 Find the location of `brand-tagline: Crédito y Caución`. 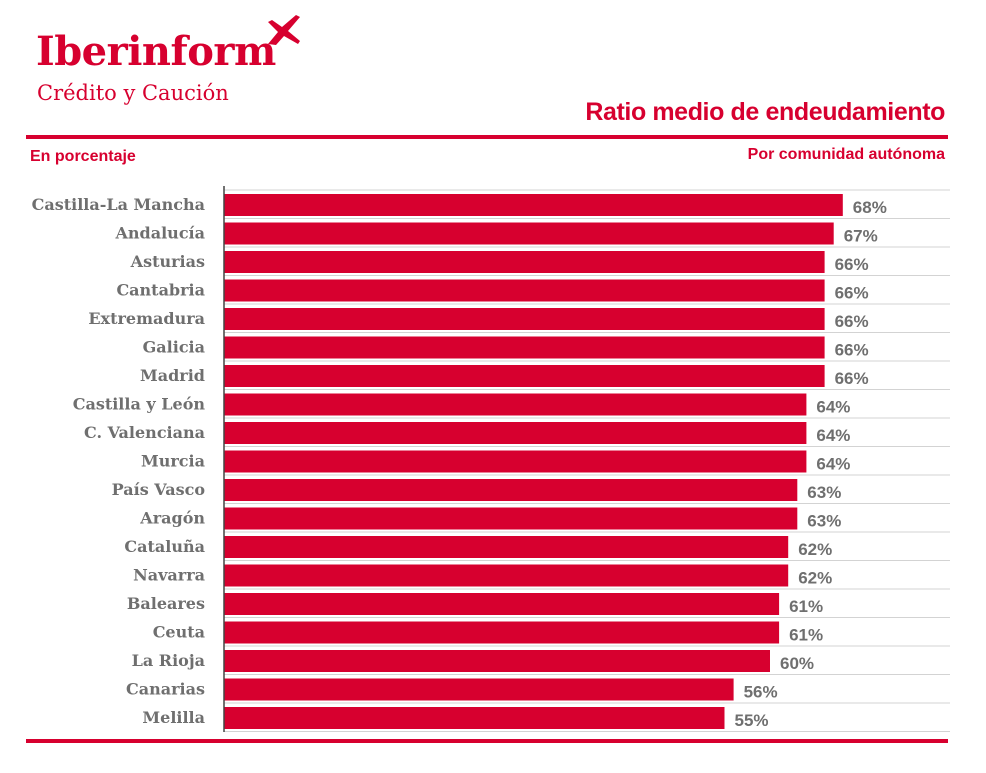

brand-tagline: Crédito y Caución is located at coordinates (133, 93).